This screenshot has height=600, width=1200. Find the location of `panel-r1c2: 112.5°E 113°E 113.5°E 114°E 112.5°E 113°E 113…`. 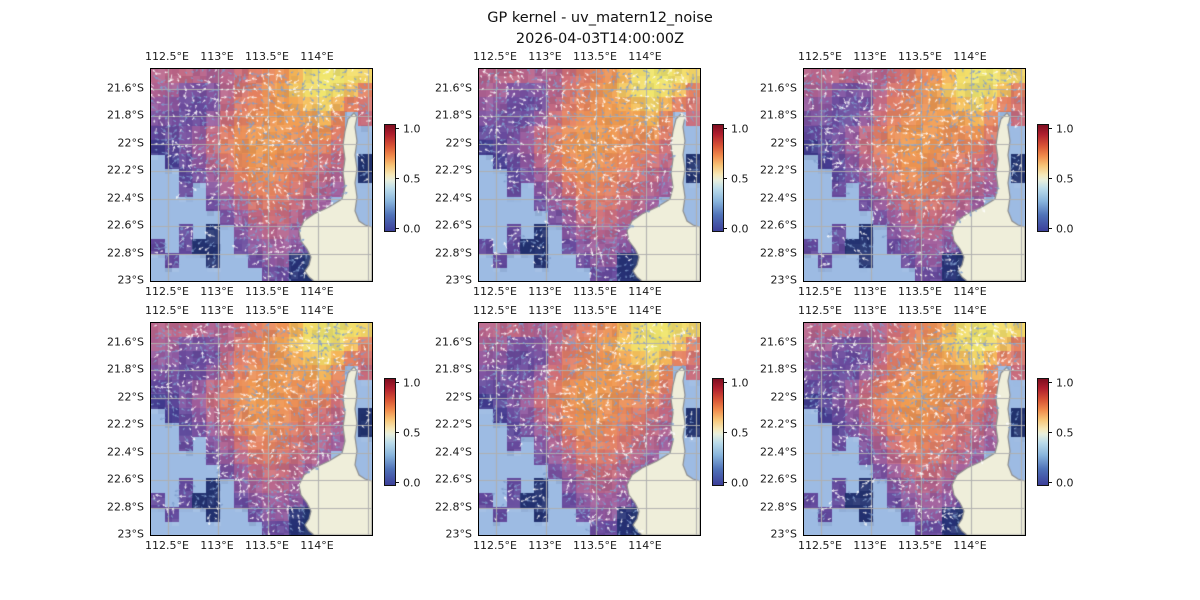

panel-r1c2: 112.5°E 113°E 113.5°E 114°E 112.5°E 113°E 113… is located at coordinates (591, 174).